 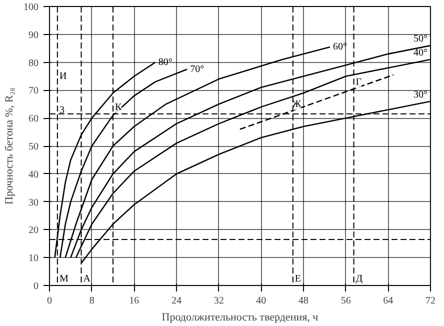 What do you see at coordinates (10, 145) in the screenshot?
I see `y-axis-title: Прочность бетона %, R₂₈` at bounding box center [10, 145].